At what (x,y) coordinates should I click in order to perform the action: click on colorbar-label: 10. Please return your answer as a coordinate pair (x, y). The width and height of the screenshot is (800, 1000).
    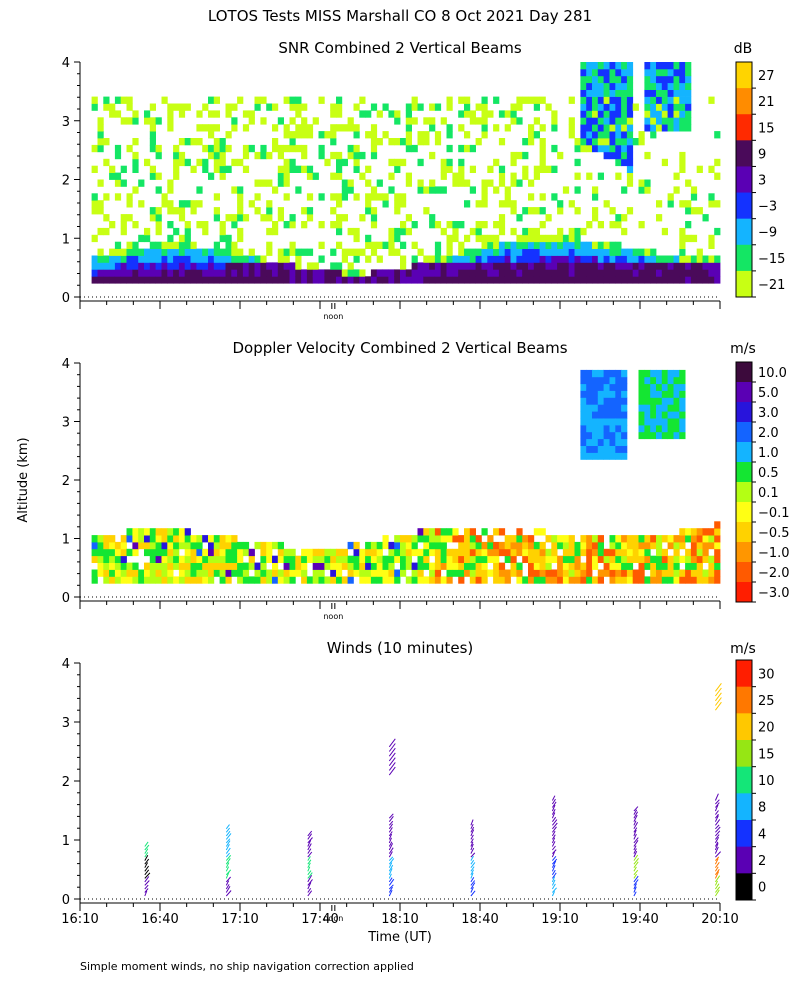
    Looking at the image, I should click on (766, 781).